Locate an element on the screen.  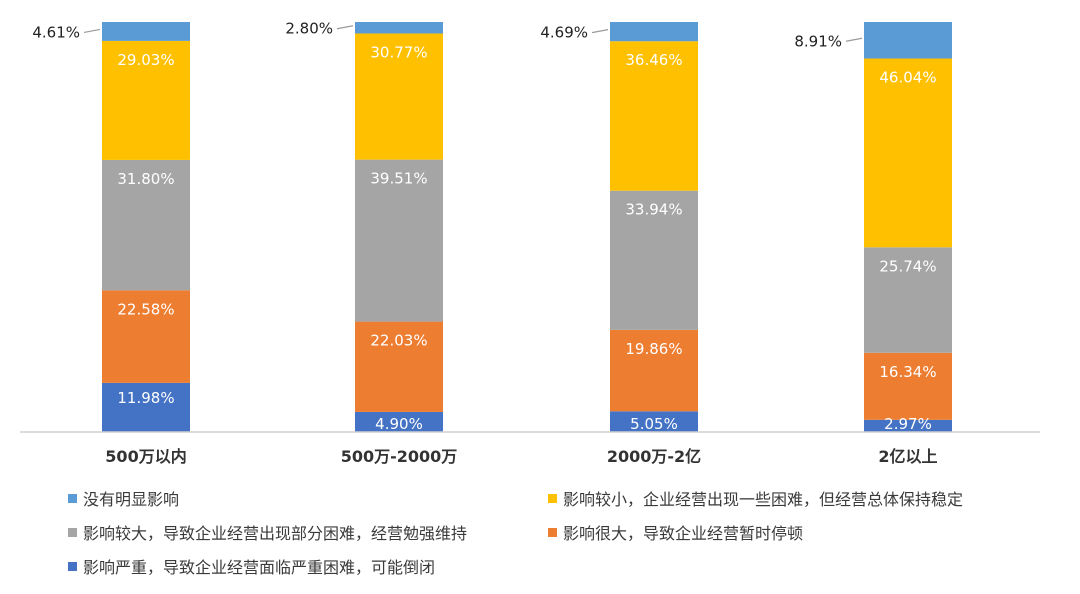
category-label: 500万以内 is located at coordinates (145, 456).